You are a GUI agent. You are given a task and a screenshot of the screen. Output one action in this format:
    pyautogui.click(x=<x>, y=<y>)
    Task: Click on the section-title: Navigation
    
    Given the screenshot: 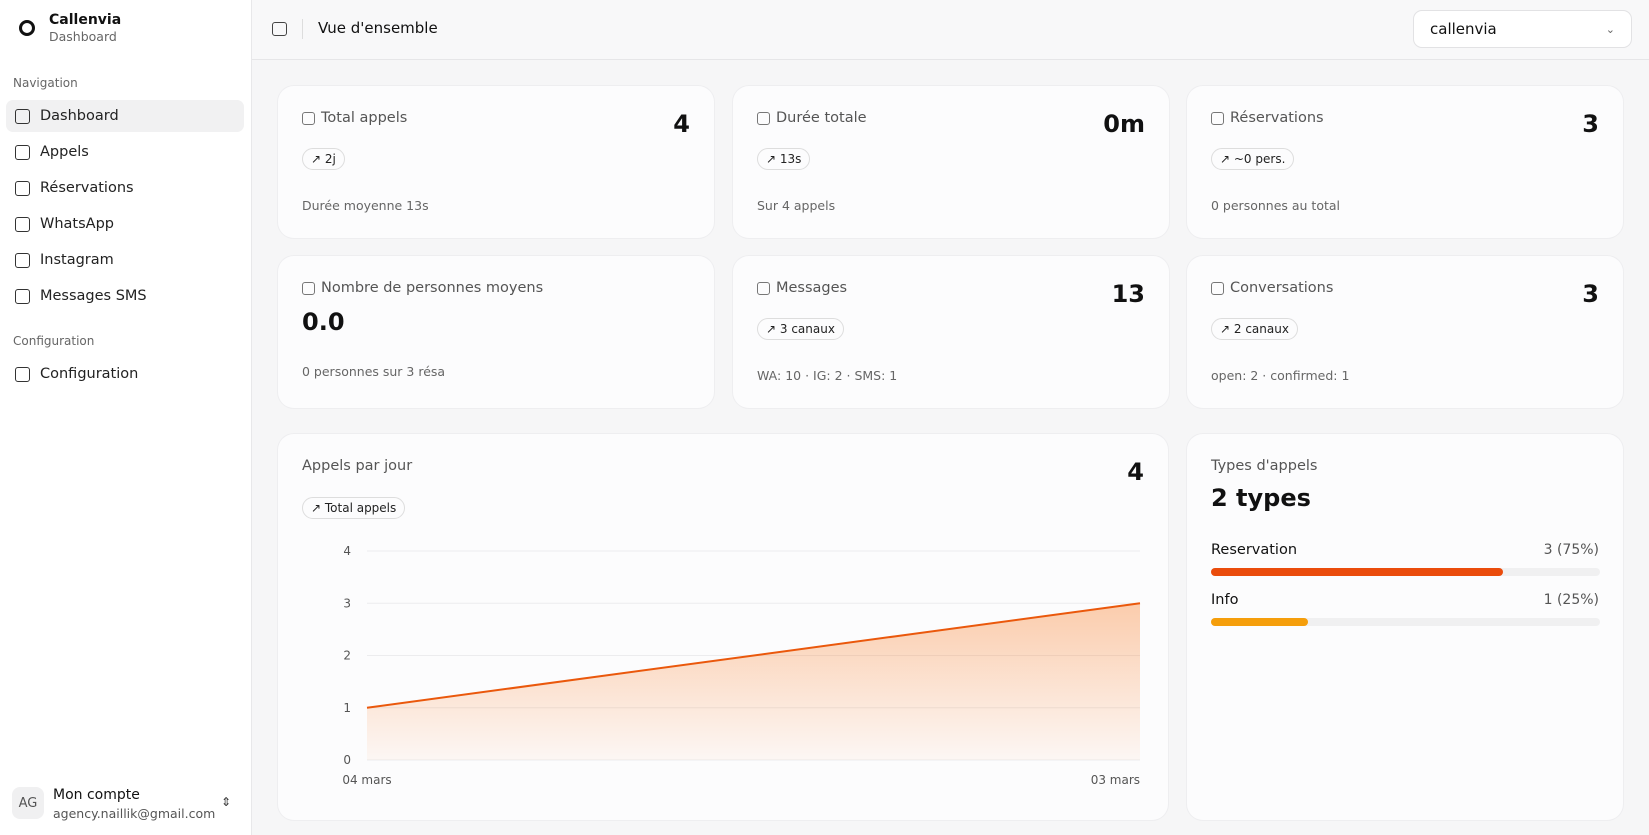 What is the action you would take?
    pyautogui.click(x=45, y=83)
    